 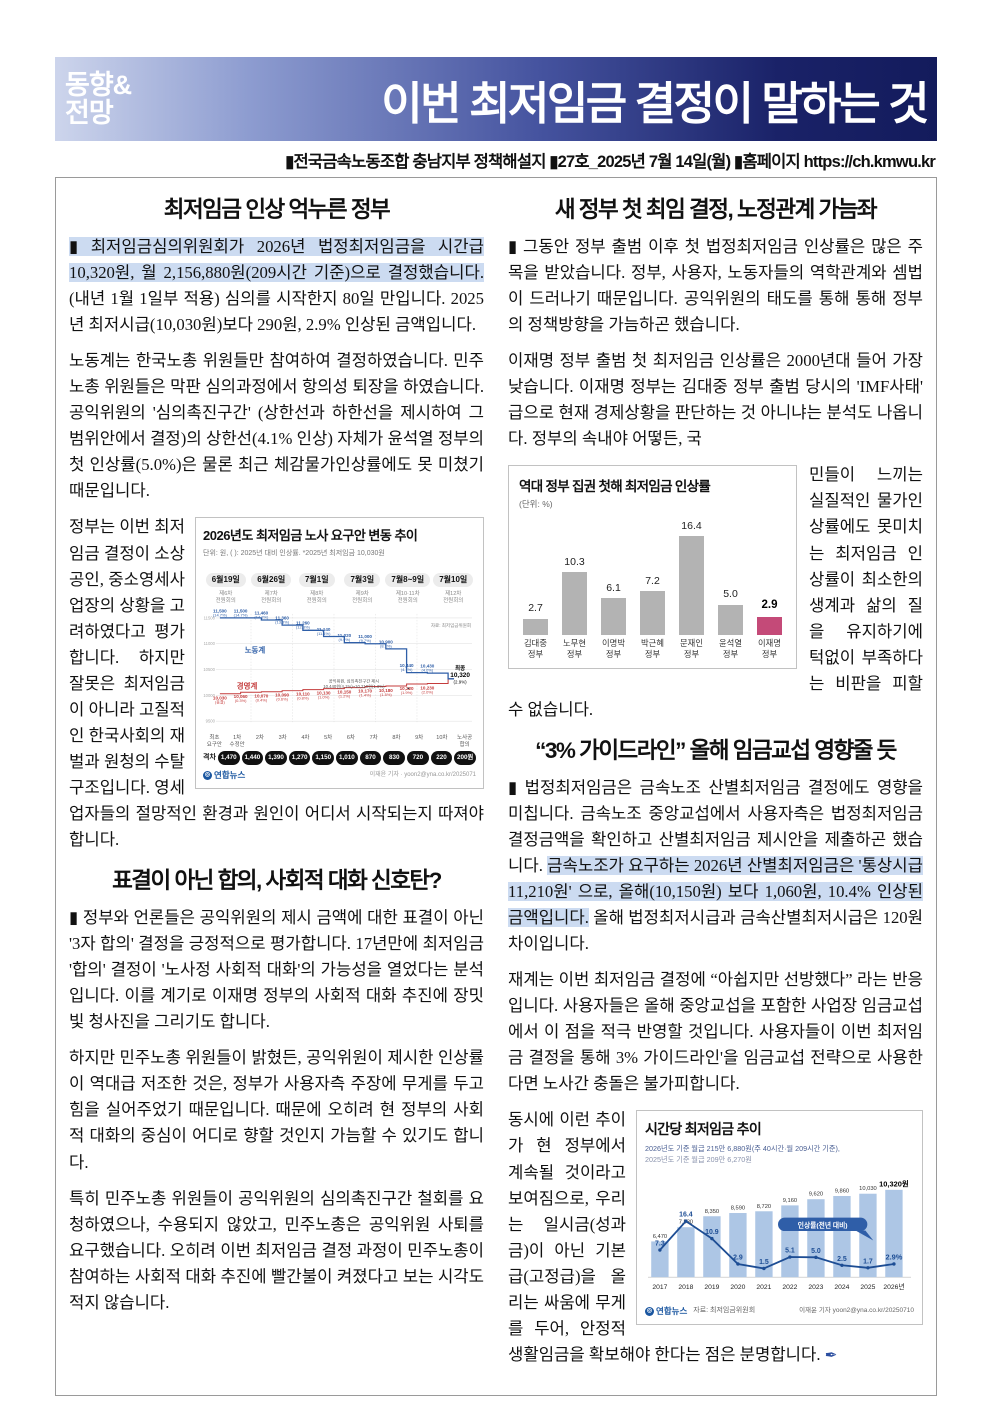 I want to click on svg-text: 9,160, so click(x=790, y=1201).